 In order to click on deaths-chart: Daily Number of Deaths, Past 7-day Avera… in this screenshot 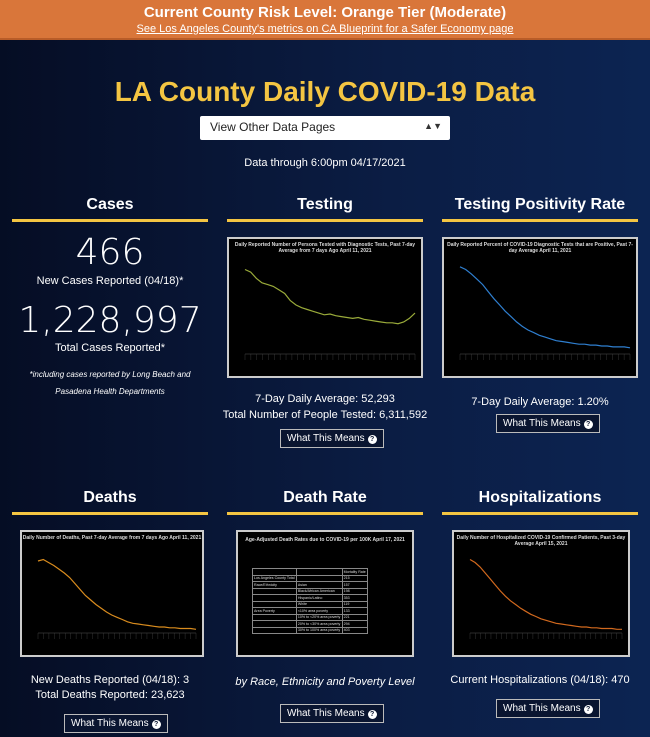, I will do `click(112, 593)`.